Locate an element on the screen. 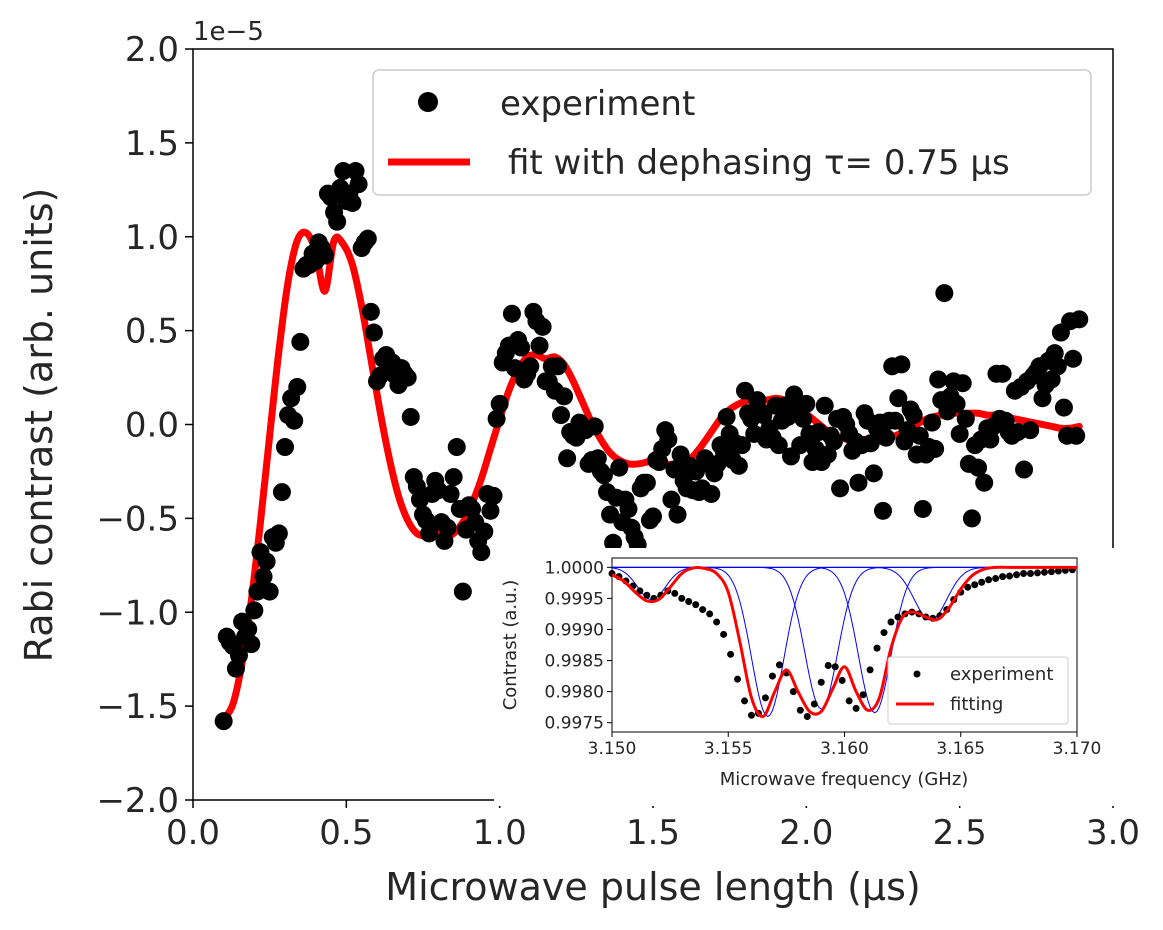 The image size is (1163, 930). main-y-tick-label: 2.0 is located at coordinates (152, 50).